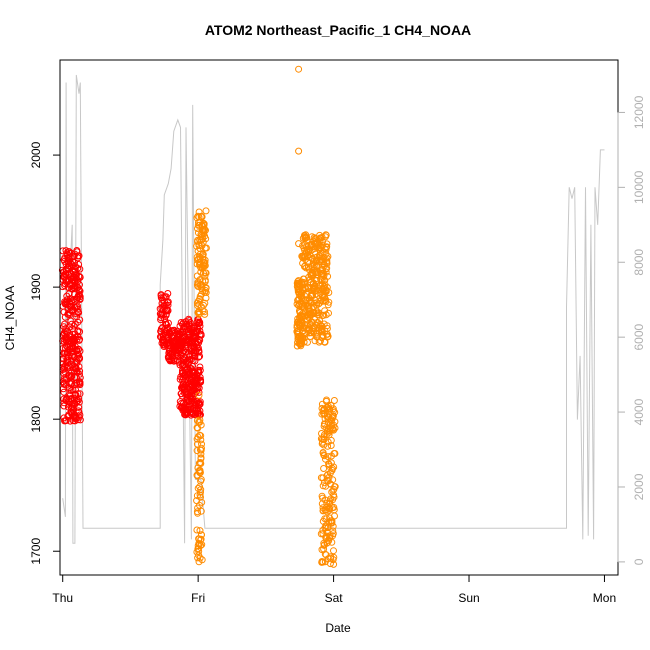 The image size is (650, 650). Describe the element at coordinates (639, 486) in the screenshot. I see `y2-tick-label: 2000` at that location.